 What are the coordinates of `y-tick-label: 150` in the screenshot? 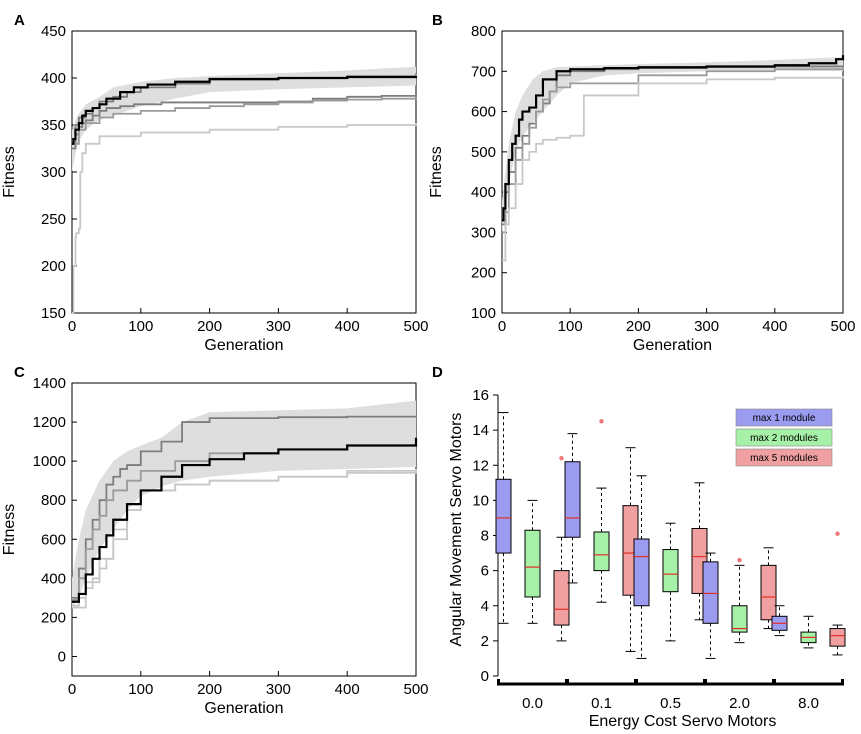 It's located at (53, 313).